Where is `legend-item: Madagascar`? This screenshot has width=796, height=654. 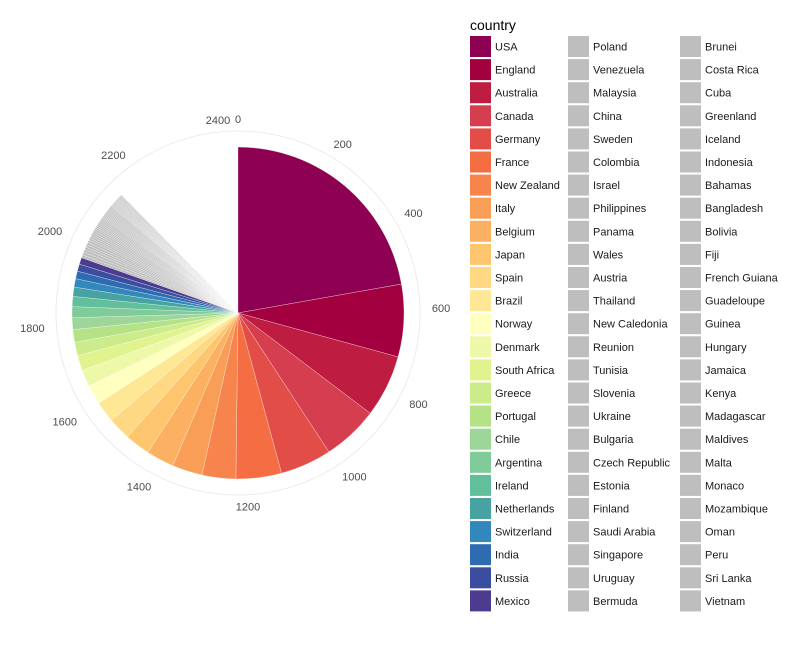 legend-item: Madagascar is located at coordinates (723, 416).